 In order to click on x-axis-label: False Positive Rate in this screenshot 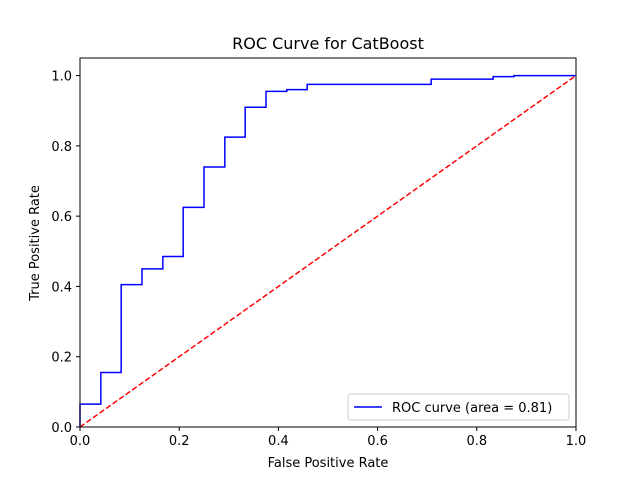, I will do `click(328, 463)`.